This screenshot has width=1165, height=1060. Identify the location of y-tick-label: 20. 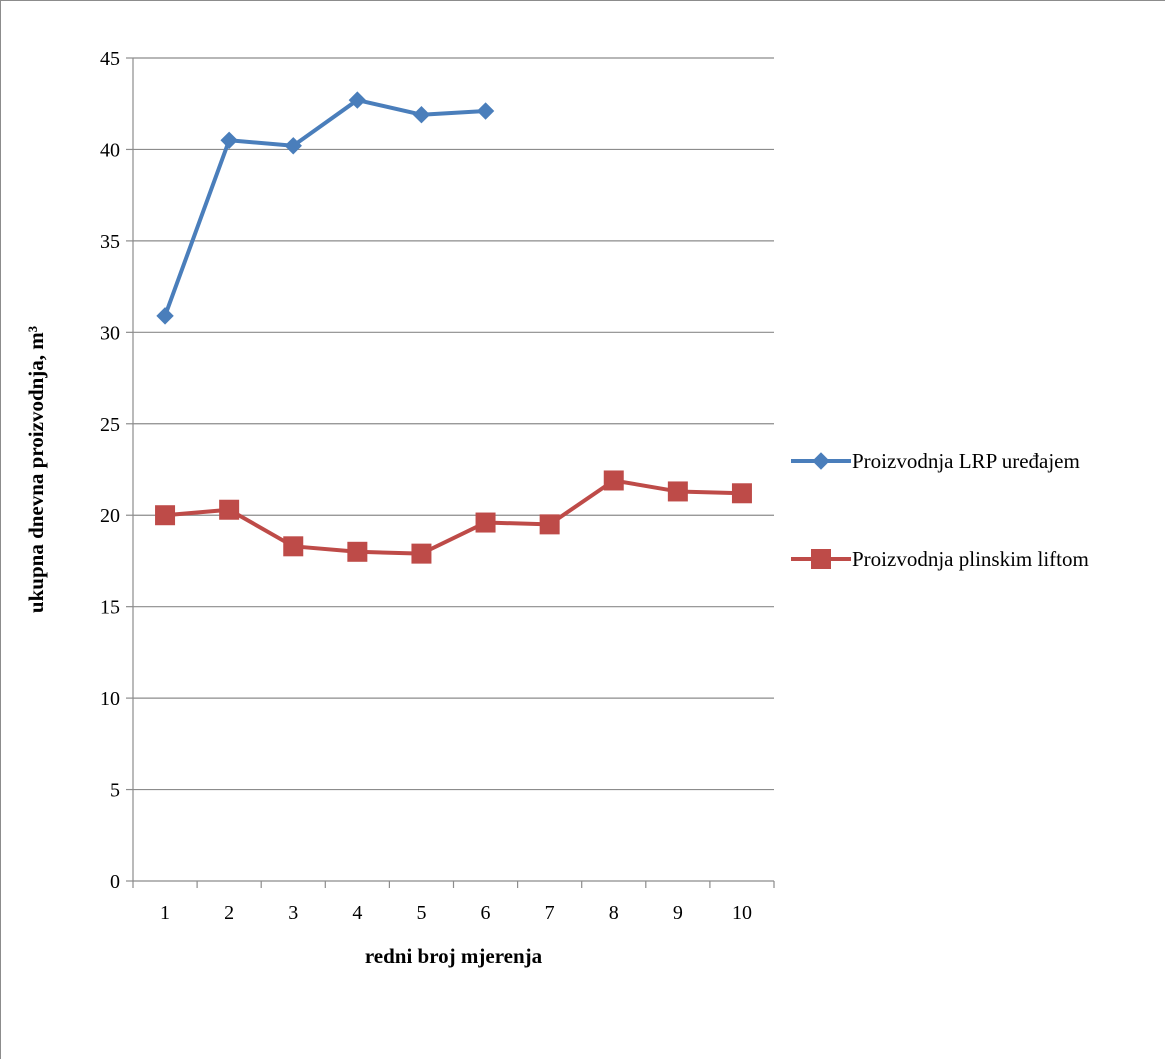
(110, 516).